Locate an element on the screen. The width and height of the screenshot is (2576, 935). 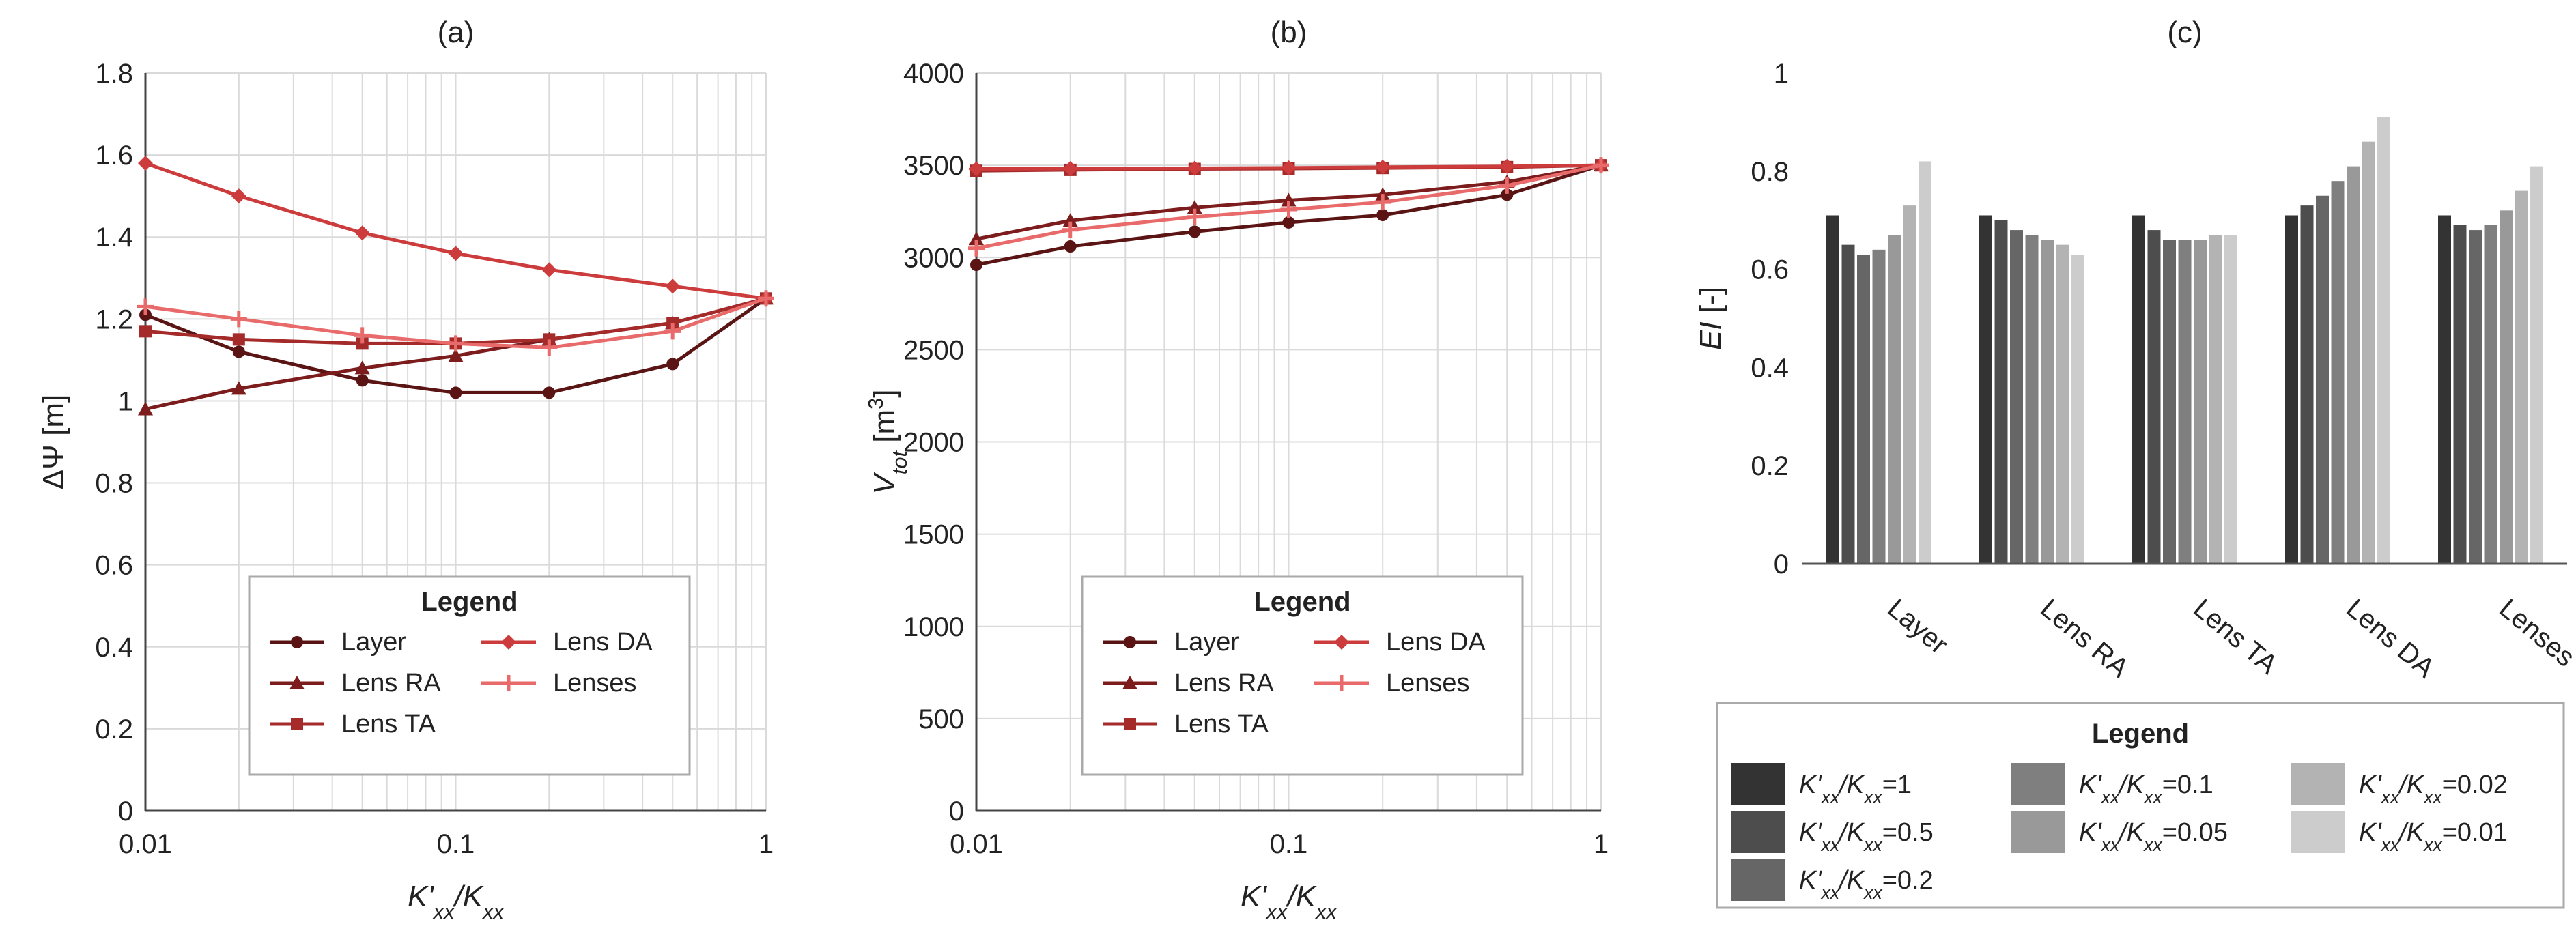
x-tick-label: 0.01 is located at coordinates (976, 844).